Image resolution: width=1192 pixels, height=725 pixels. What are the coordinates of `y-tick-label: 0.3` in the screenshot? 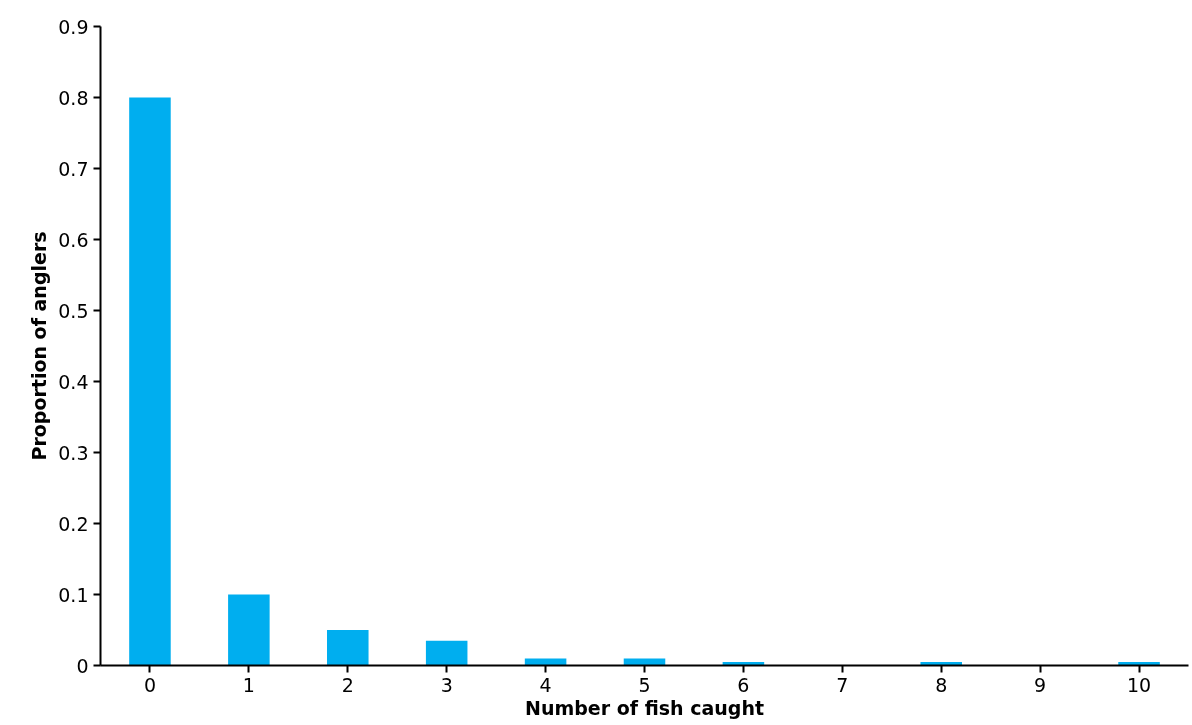 It's located at (73, 452).